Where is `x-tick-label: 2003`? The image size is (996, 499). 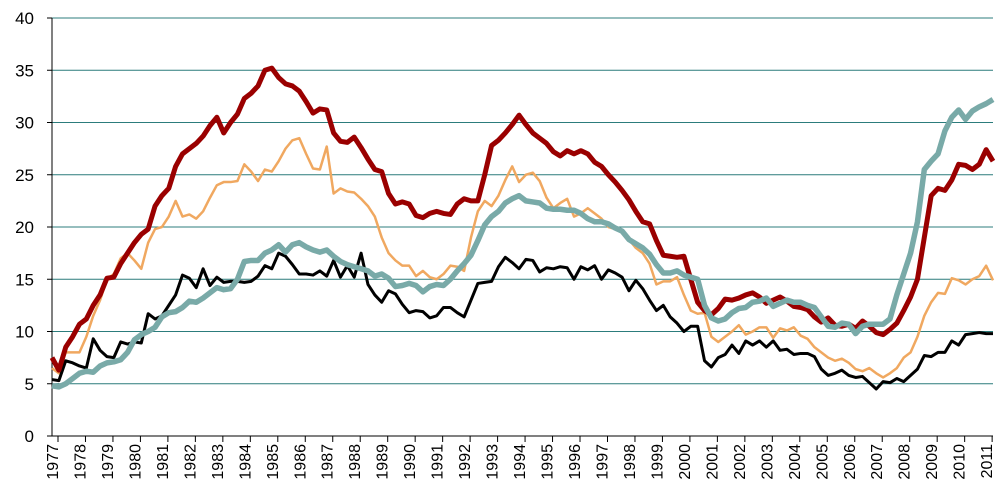
x-tick-label: 2003 is located at coordinates (767, 462).